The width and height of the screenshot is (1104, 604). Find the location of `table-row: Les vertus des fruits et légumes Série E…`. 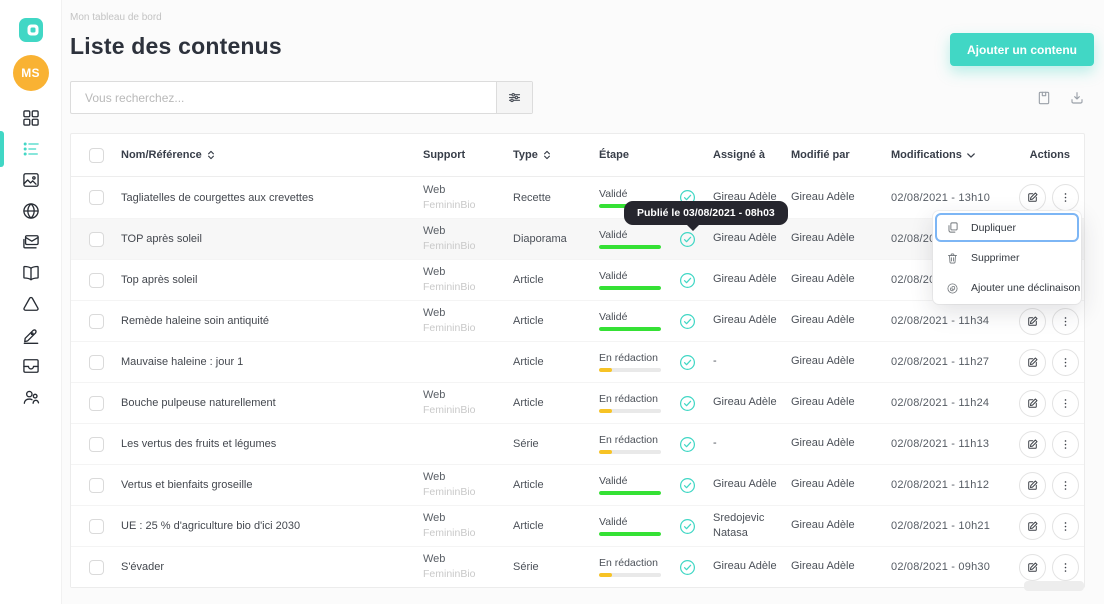

table-row: Les vertus des fruits et légumes Série E… is located at coordinates (577, 443).